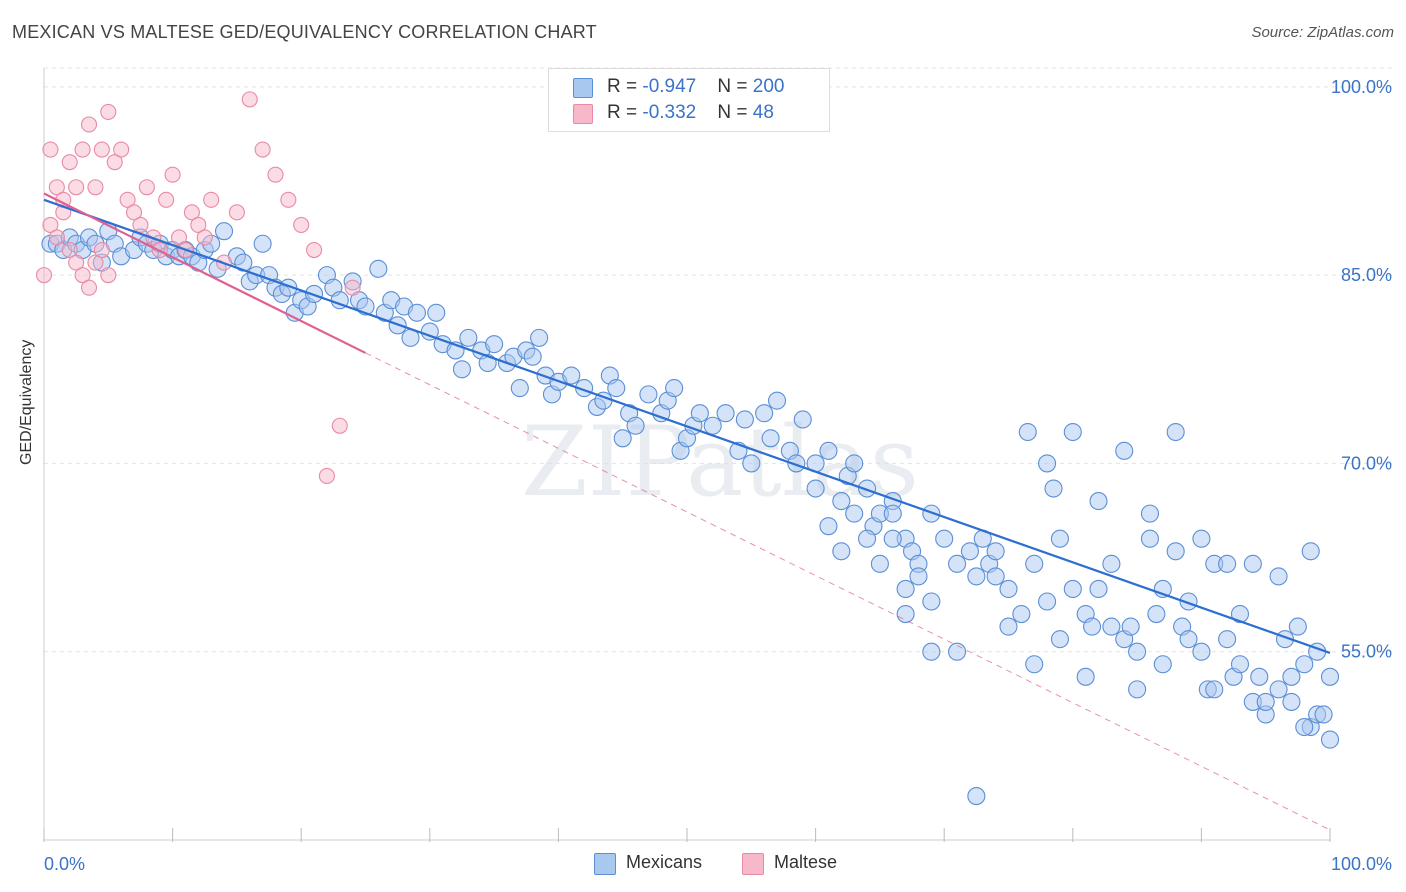  I want to click on y-tick-label: 85.0%, so click(1366, 275).